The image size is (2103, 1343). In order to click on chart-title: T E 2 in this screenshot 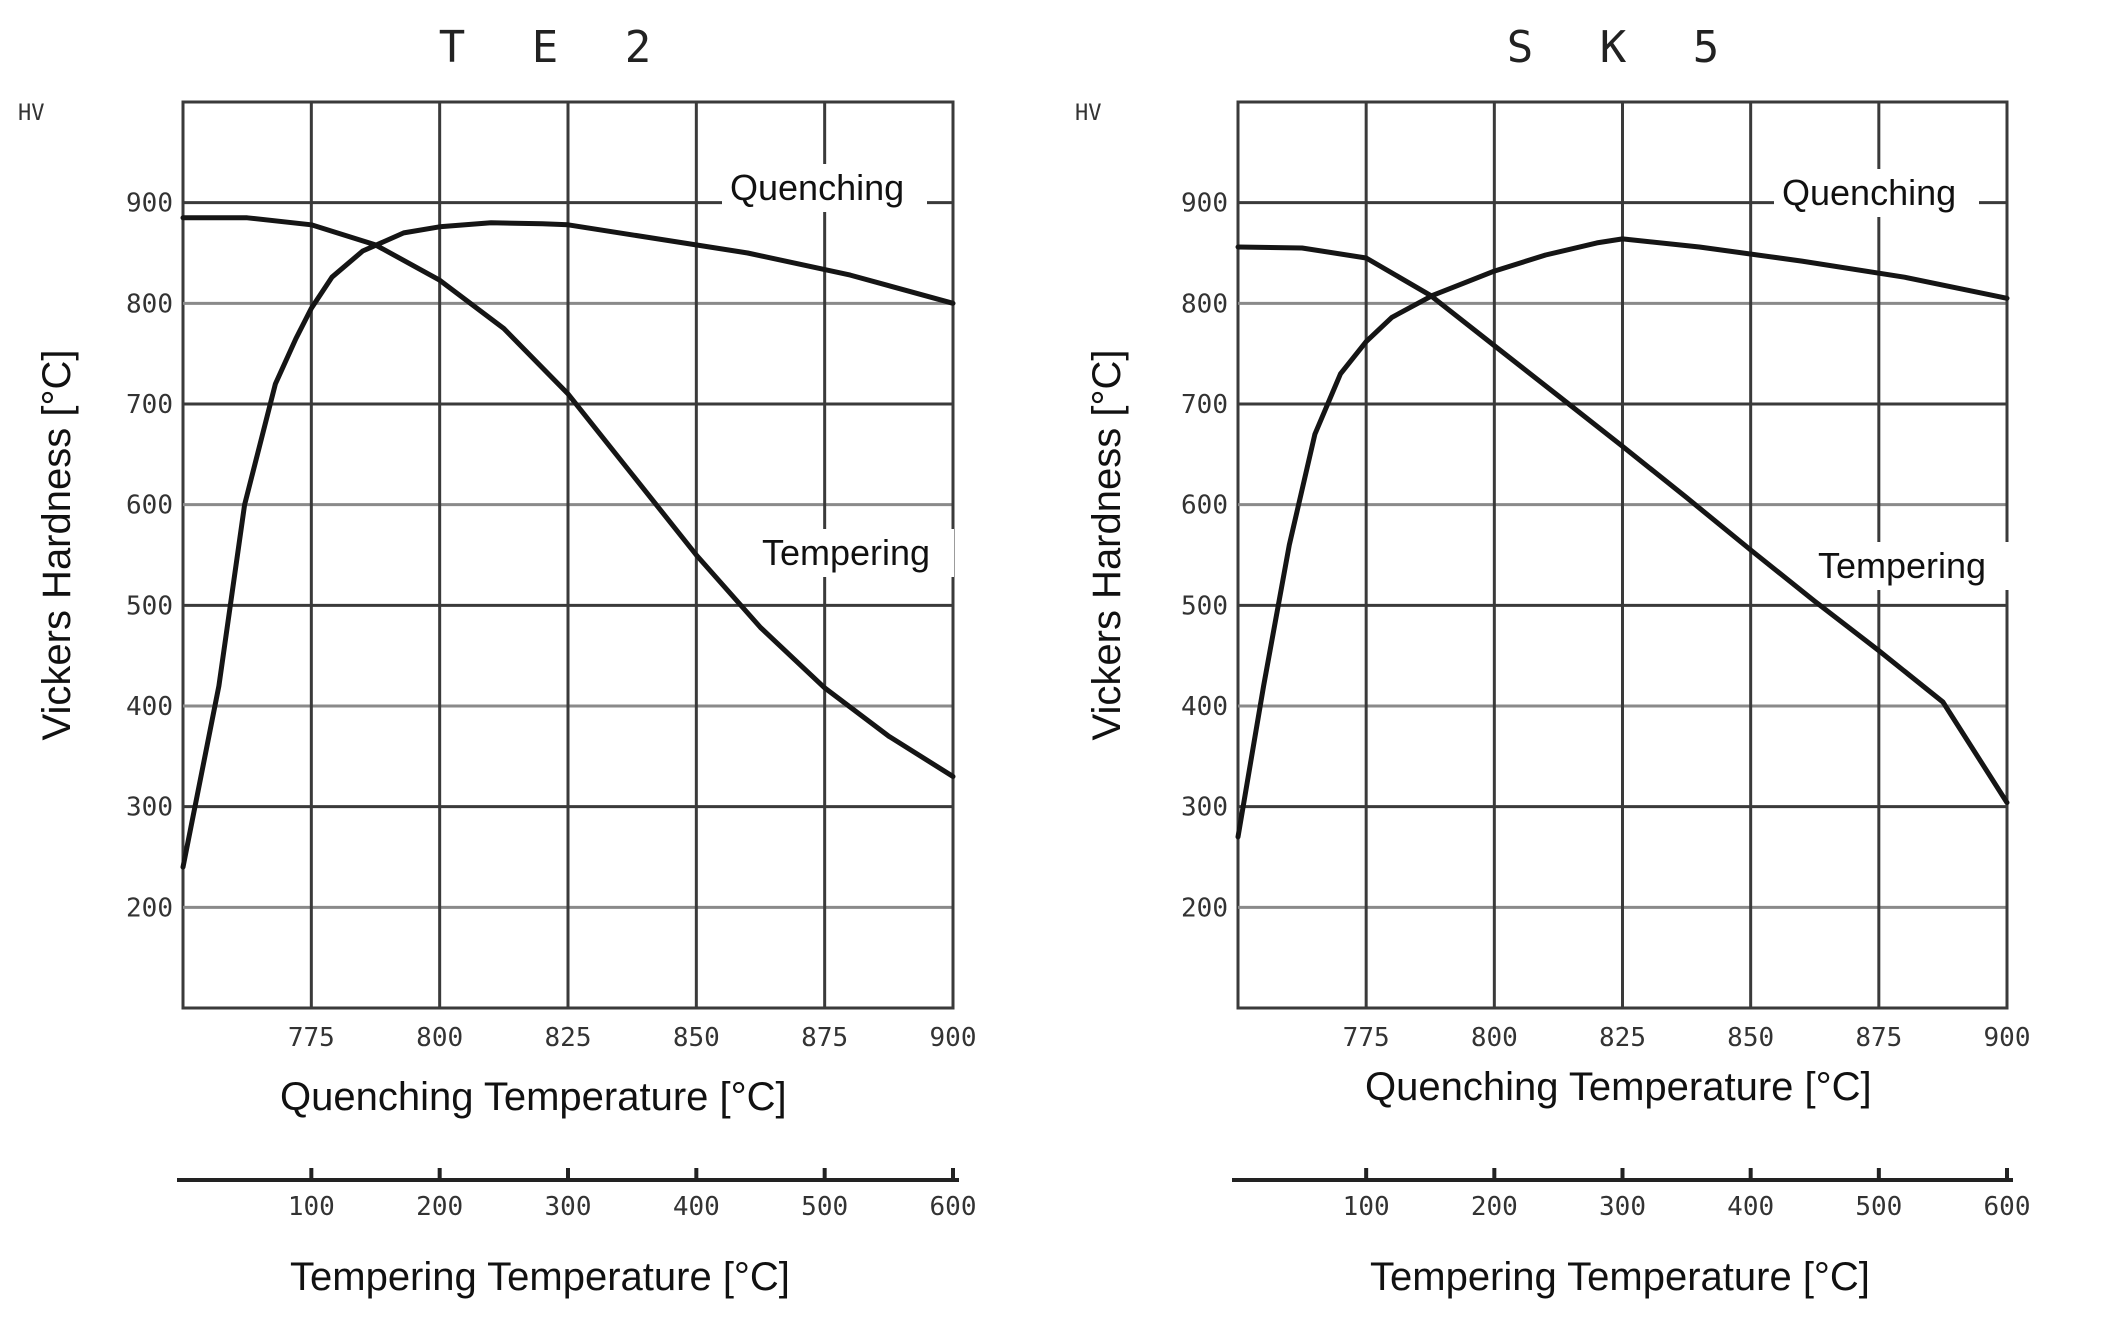, I will do `click(555, 47)`.